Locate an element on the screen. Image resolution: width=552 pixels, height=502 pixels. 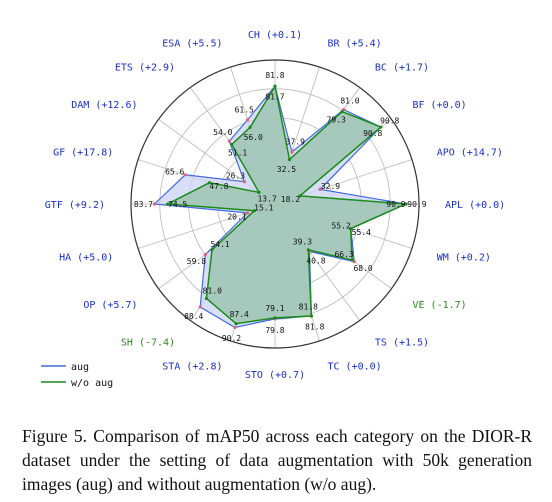
value-label-aug: 37.9 is located at coordinates (295, 142).